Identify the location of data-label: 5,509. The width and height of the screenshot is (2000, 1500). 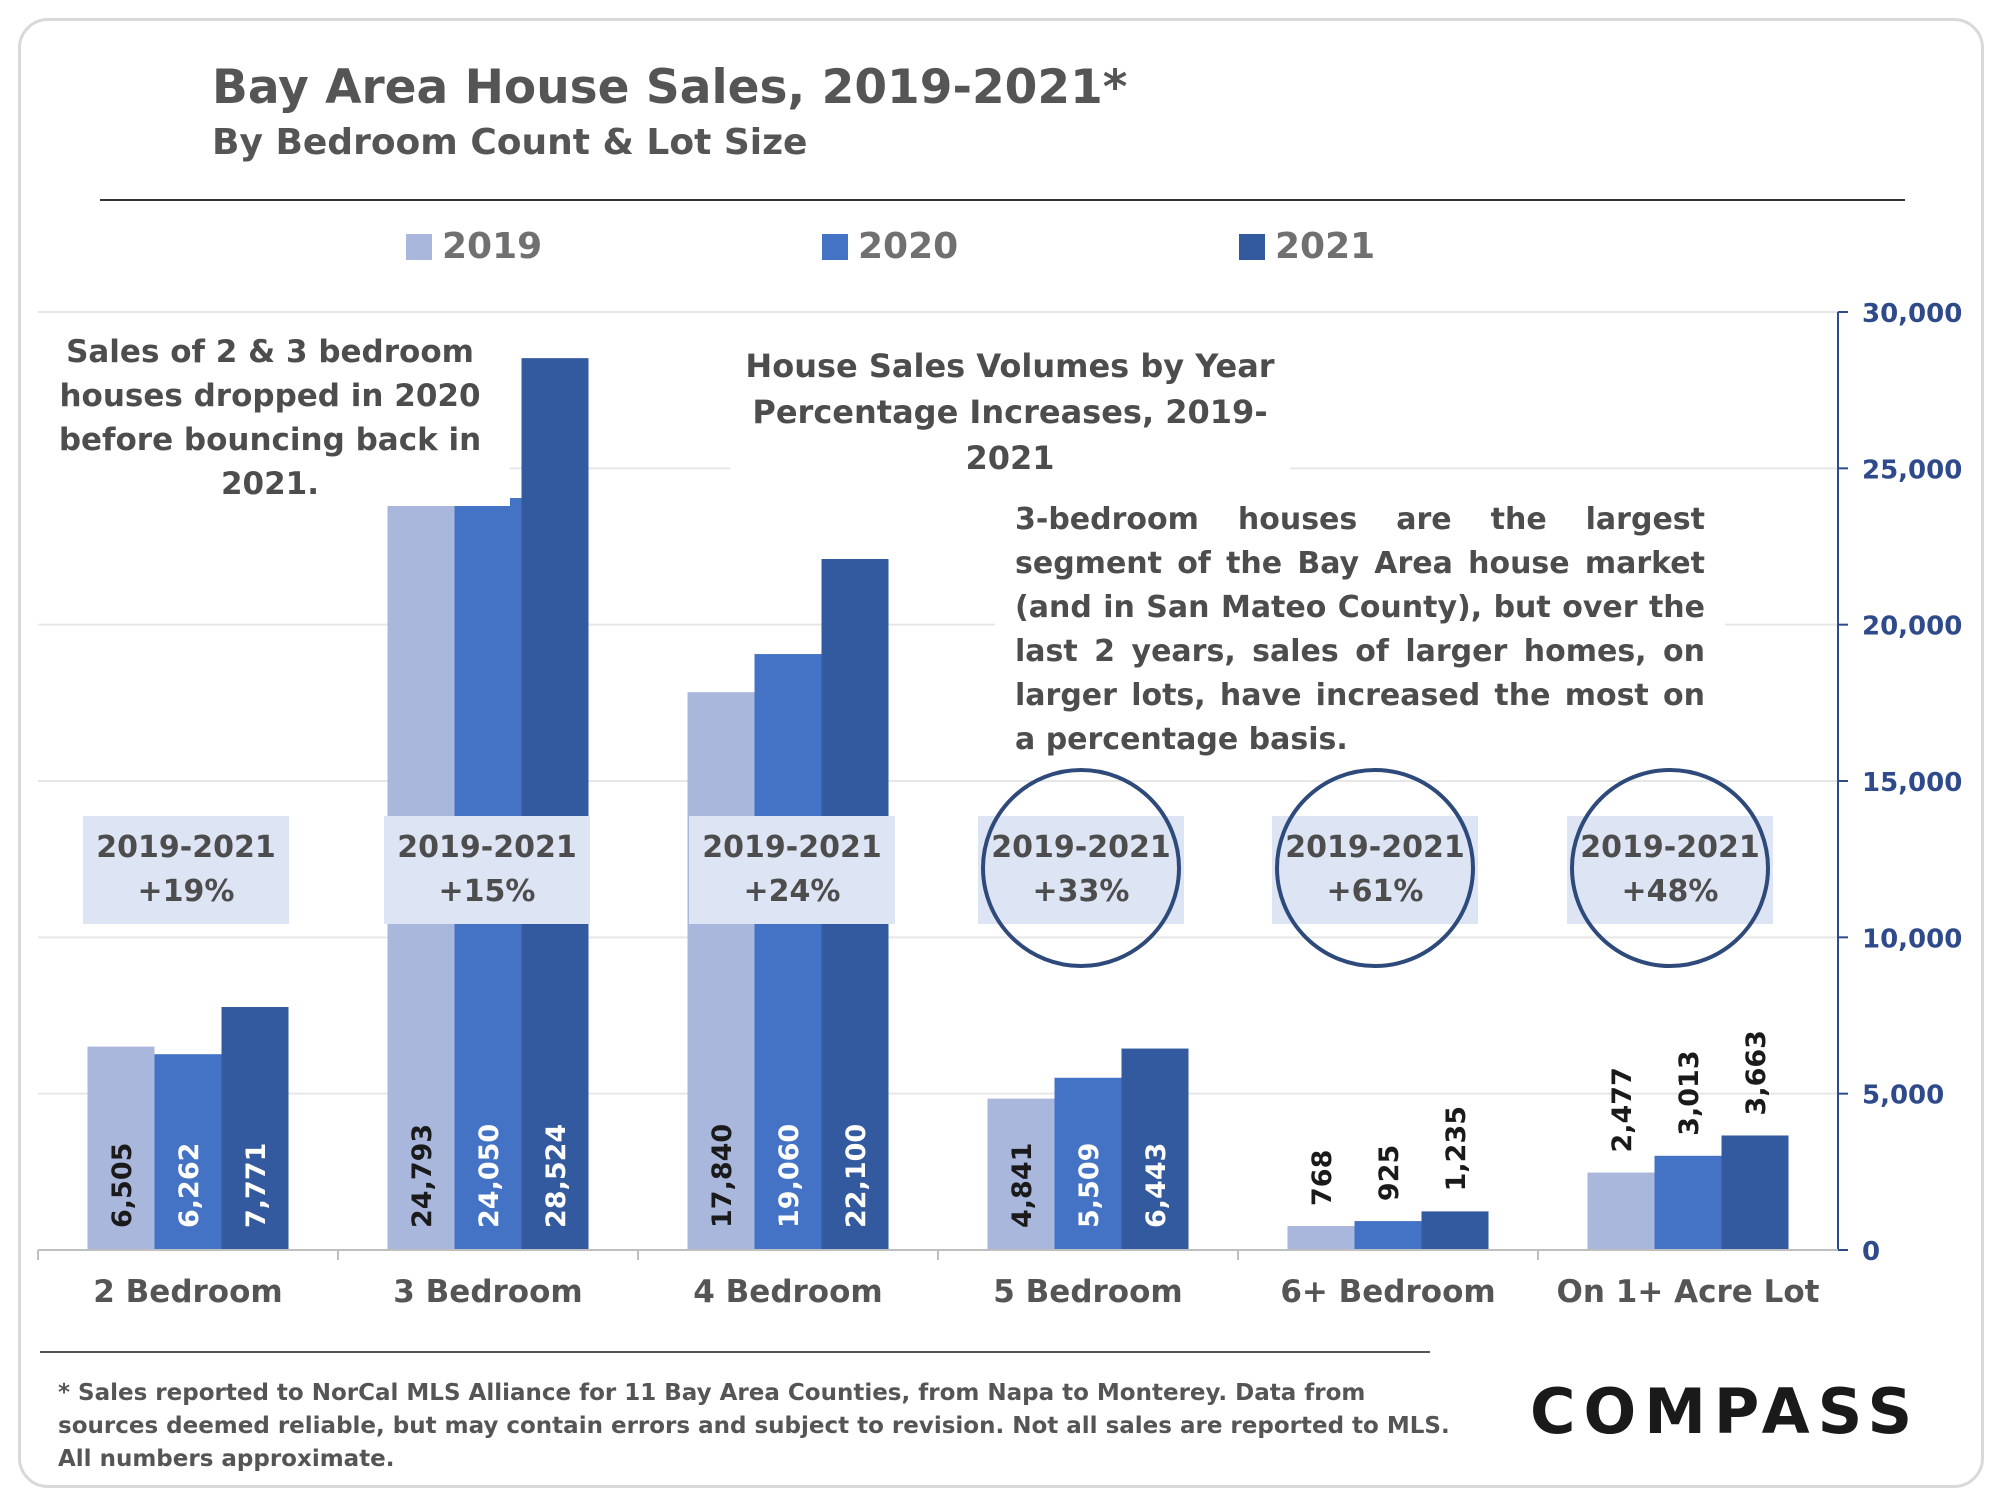
(1089, 1185).